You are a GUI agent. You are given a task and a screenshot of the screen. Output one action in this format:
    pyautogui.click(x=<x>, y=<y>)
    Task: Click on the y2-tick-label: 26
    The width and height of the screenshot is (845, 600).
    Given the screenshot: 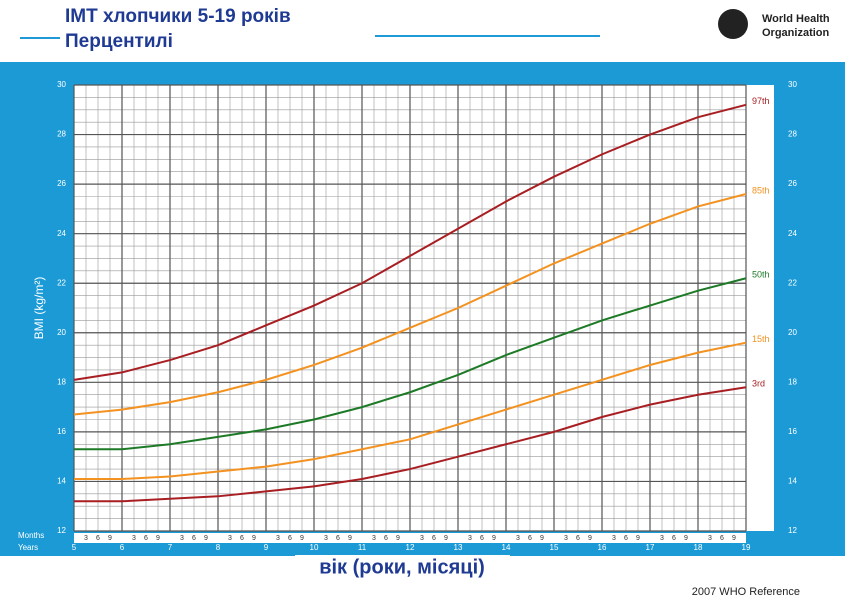 What is the action you would take?
    pyautogui.click(x=792, y=183)
    